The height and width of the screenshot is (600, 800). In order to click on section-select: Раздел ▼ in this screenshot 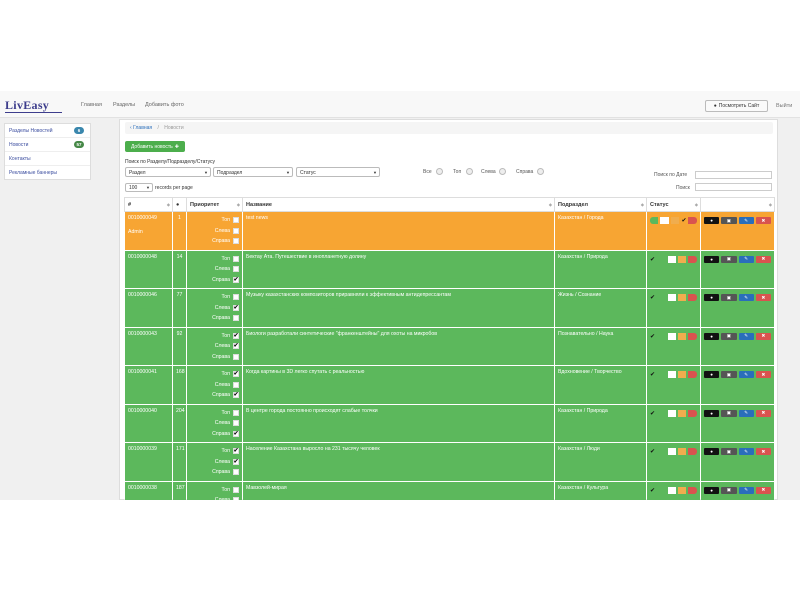, I will do `click(168, 172)`.